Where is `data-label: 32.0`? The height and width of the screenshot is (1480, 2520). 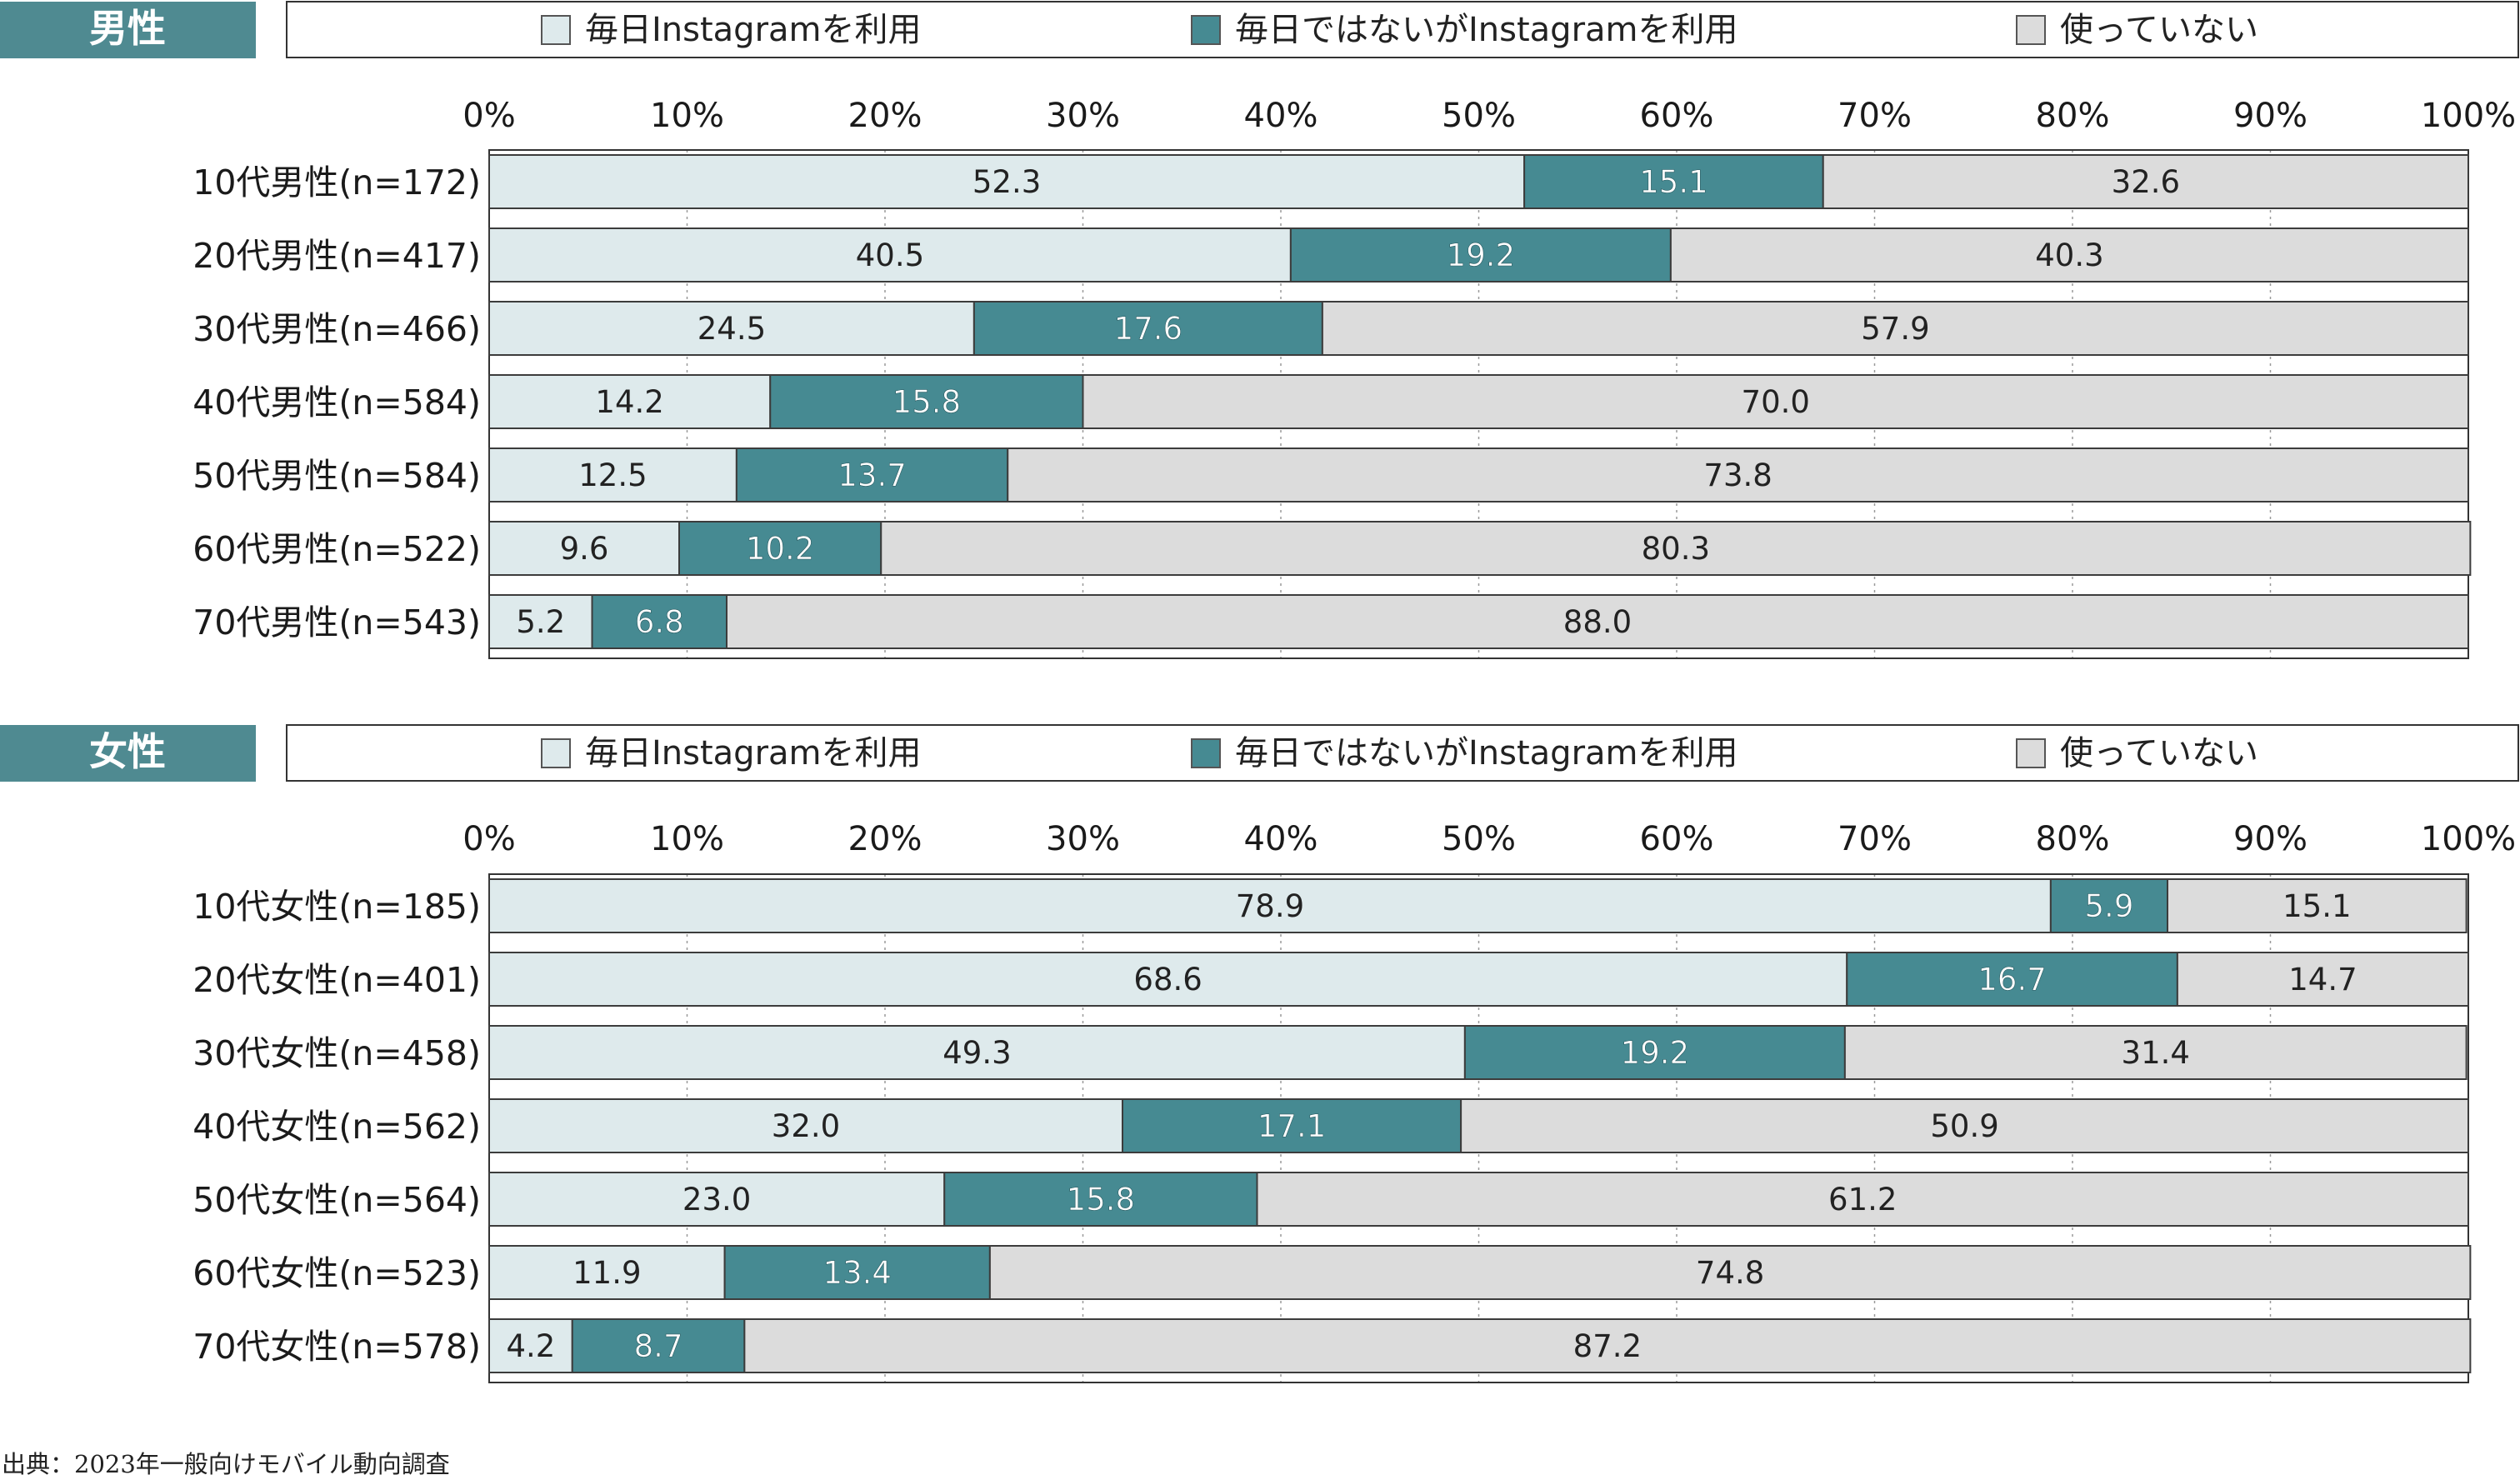
data-label: 32.0 is located at coordinates (806, 1126).